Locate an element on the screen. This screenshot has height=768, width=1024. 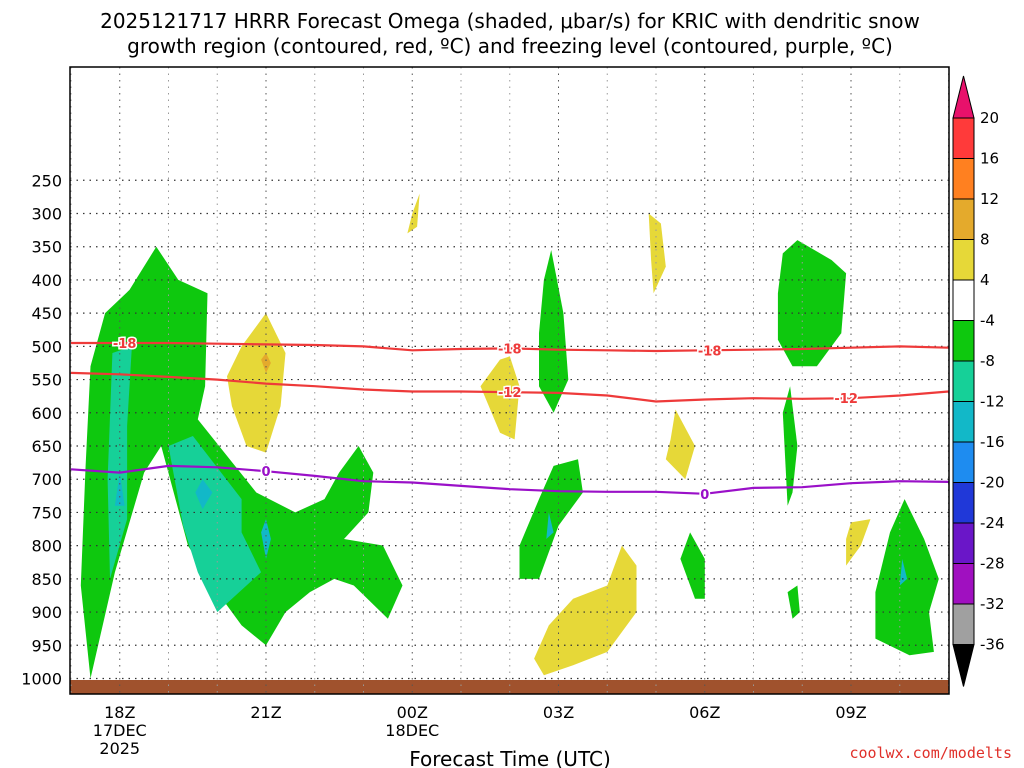
colorbar-label-11: -28 is located at coordinates (992, 564).